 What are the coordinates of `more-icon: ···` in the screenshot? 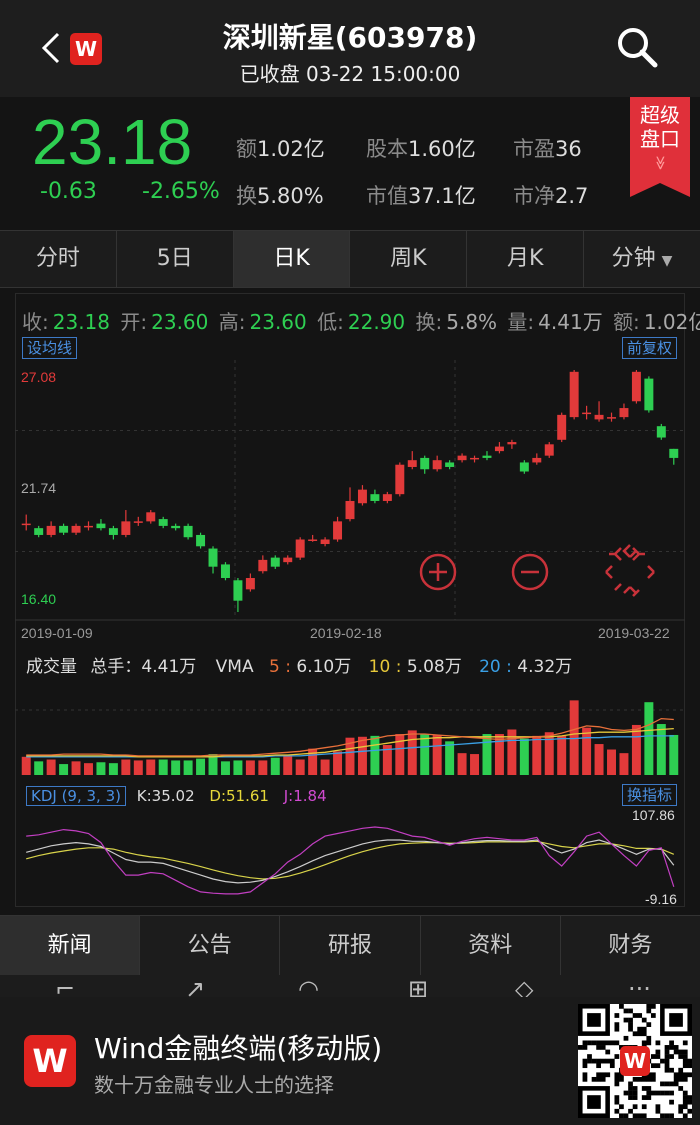 It's located at (639, 986).